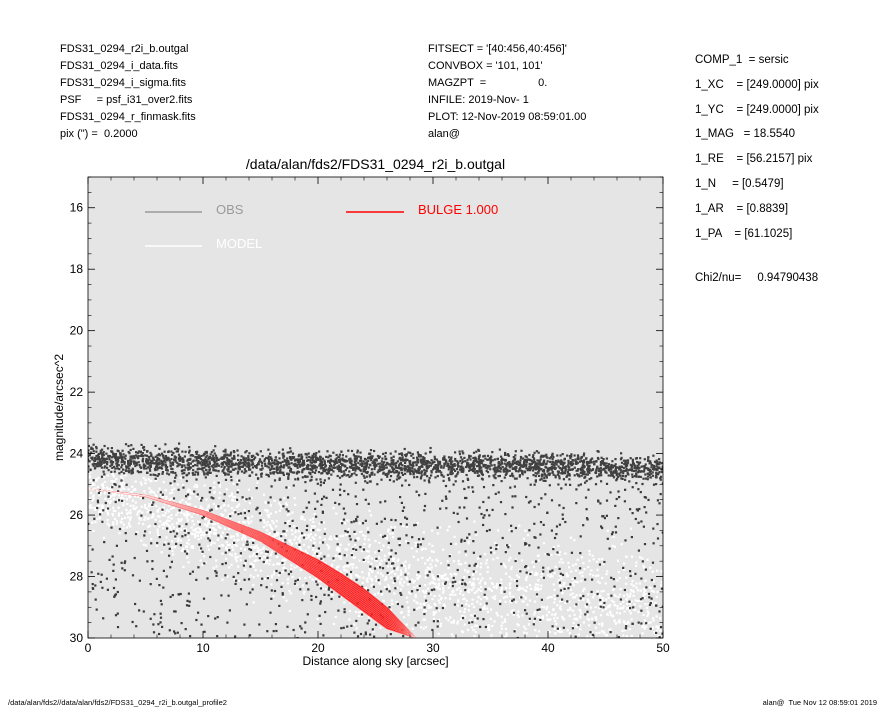 This screenshot has width=885, height=708. I want to click on chart-title: /data/alan/fds2/FDS31_0294_r2i_b.outgal, so click(375, 164).